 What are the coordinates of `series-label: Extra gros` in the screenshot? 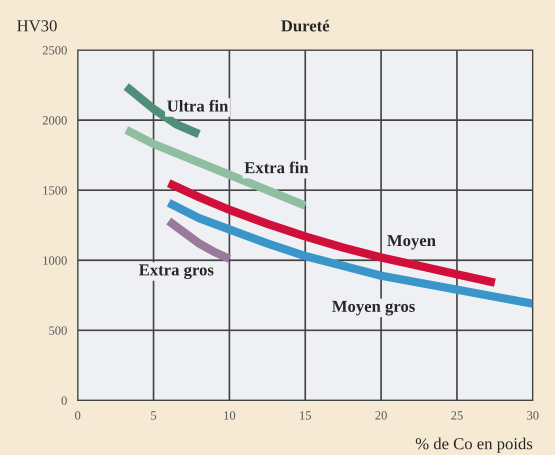 It's located at (176, 272).